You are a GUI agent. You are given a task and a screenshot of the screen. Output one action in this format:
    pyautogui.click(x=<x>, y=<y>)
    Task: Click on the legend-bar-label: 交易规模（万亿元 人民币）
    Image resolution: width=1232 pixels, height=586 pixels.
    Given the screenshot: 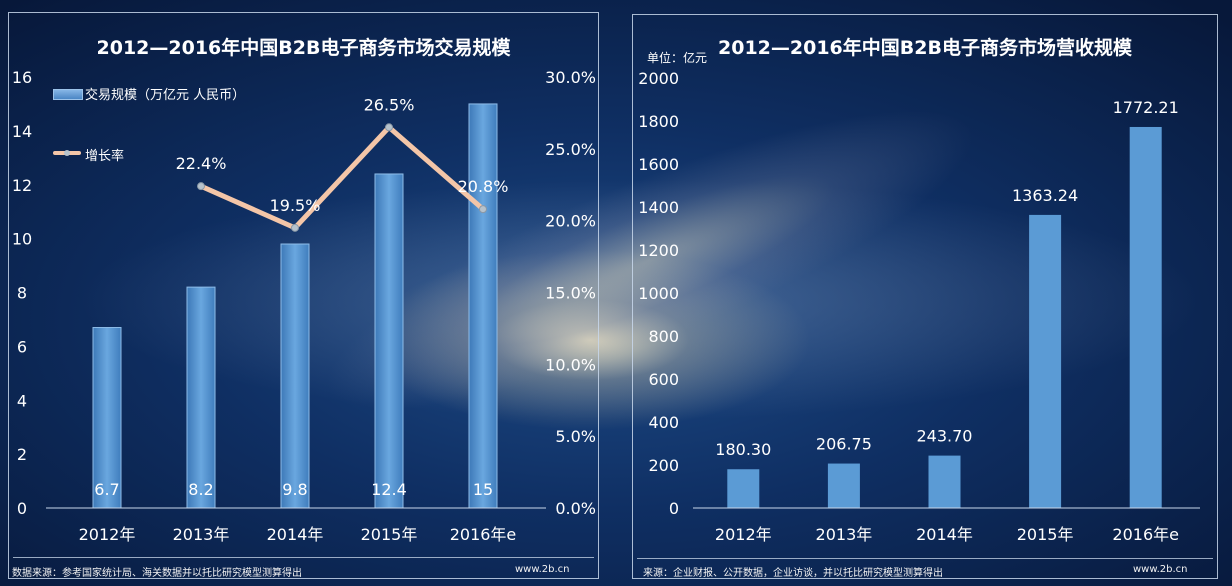 What is the action you would take?
    pyautogui.click(x=165, y=95)
    